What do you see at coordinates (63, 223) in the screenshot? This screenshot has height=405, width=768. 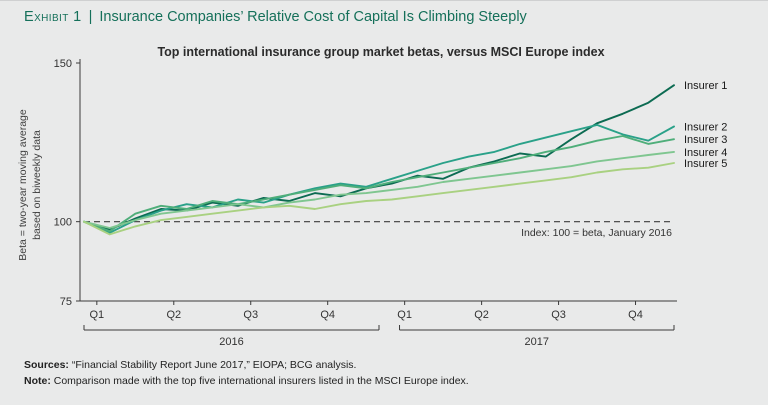 I see `y-tick-label: 100` at bounding box center [63, 223].